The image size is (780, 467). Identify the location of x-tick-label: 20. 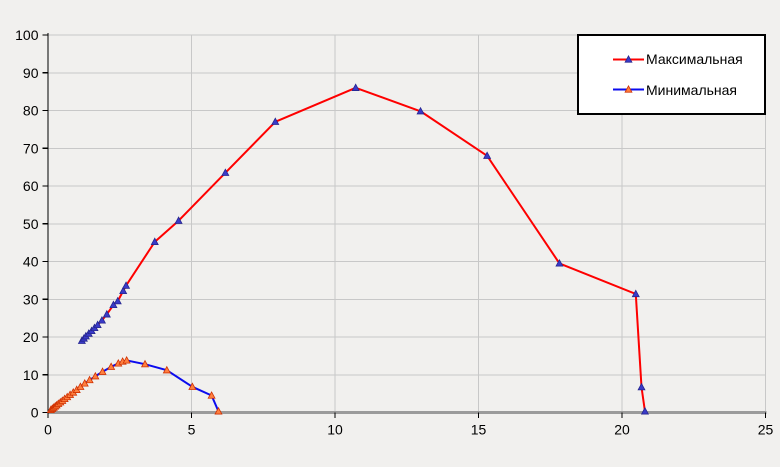
(622, 430).